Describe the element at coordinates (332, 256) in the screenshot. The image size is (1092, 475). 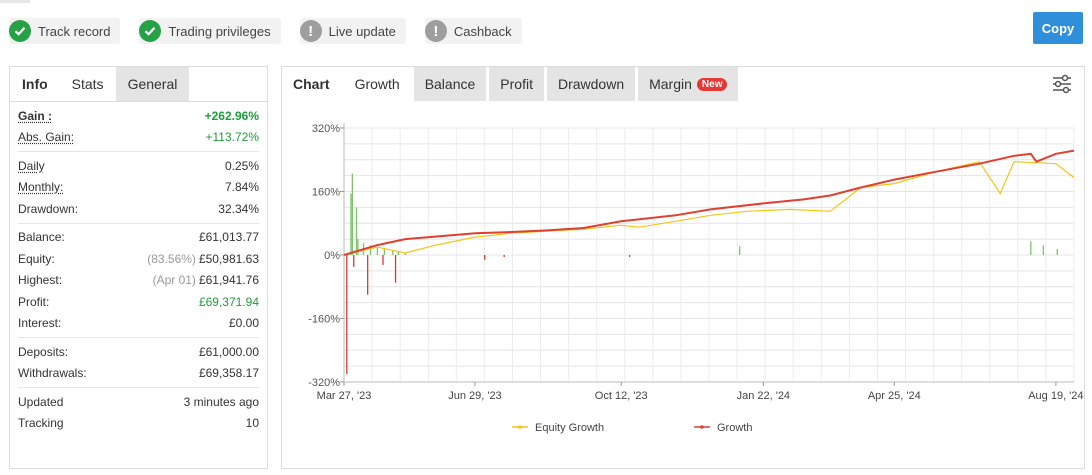
I see `y-tick-label: 0%` at that location.